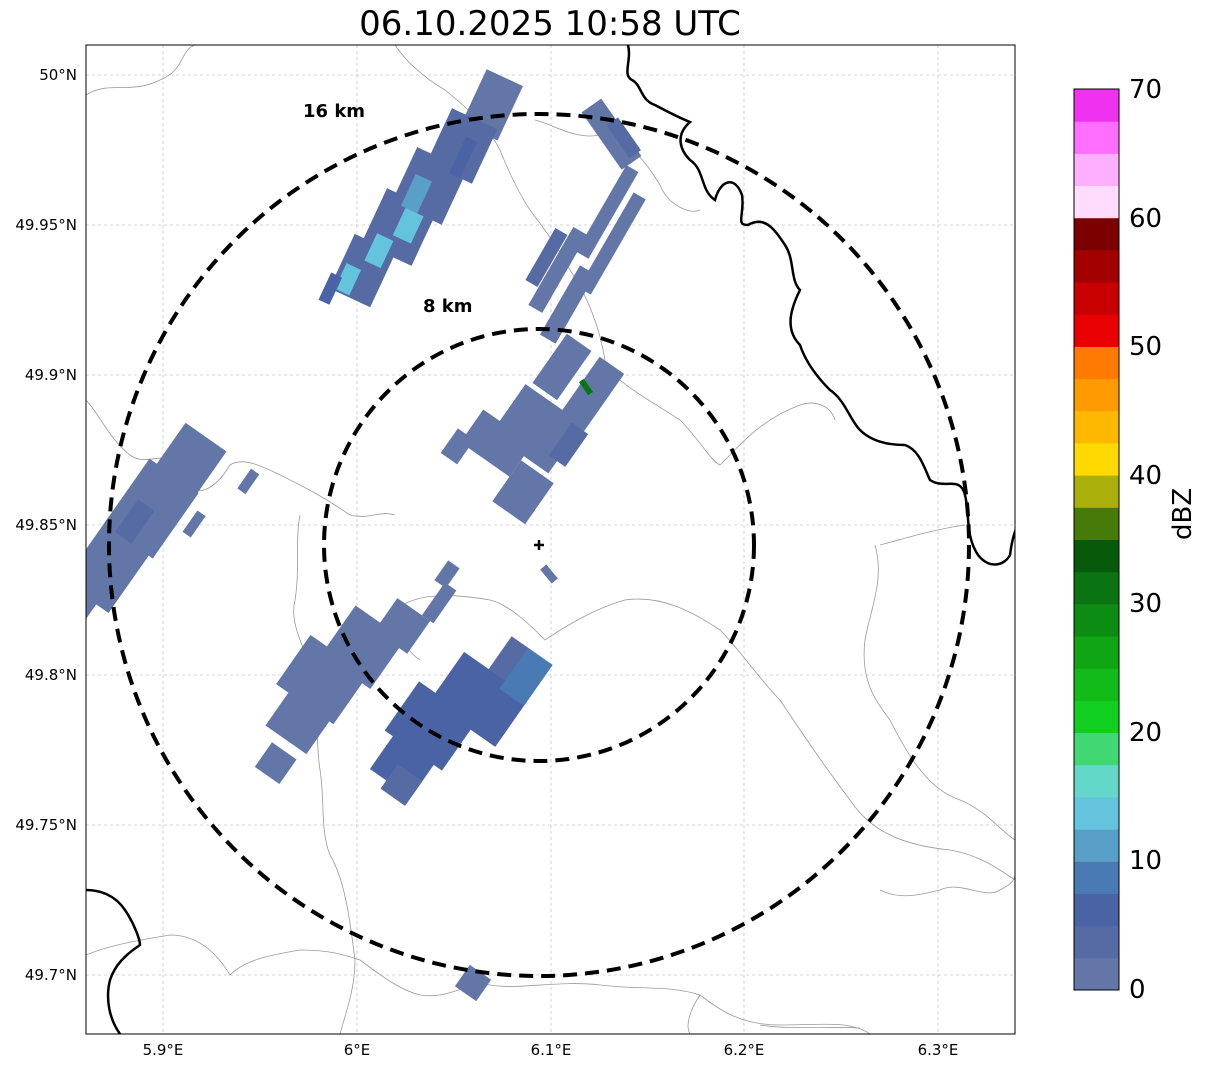 The height and width of the screenshot is (1069, 1207). What do you see at coordinates (420, 188) in the screenshot?
I see `echo-cell-north` at bounding box center [420, 188].